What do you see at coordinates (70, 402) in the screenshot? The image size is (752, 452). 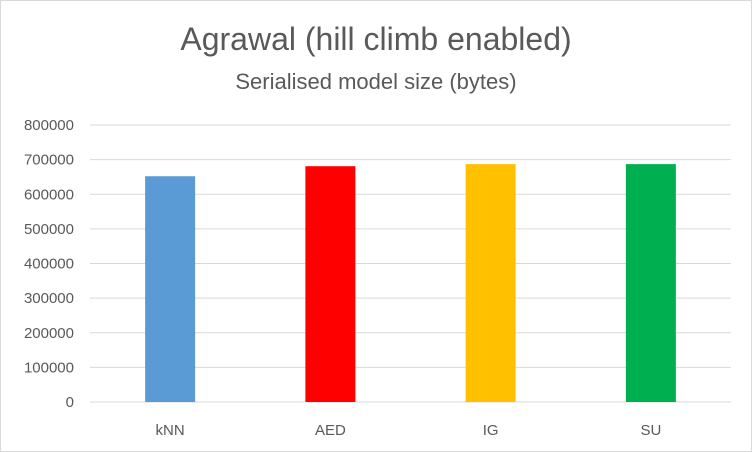 I see `y-tick-label: 0` at bounding box center [70, 402].